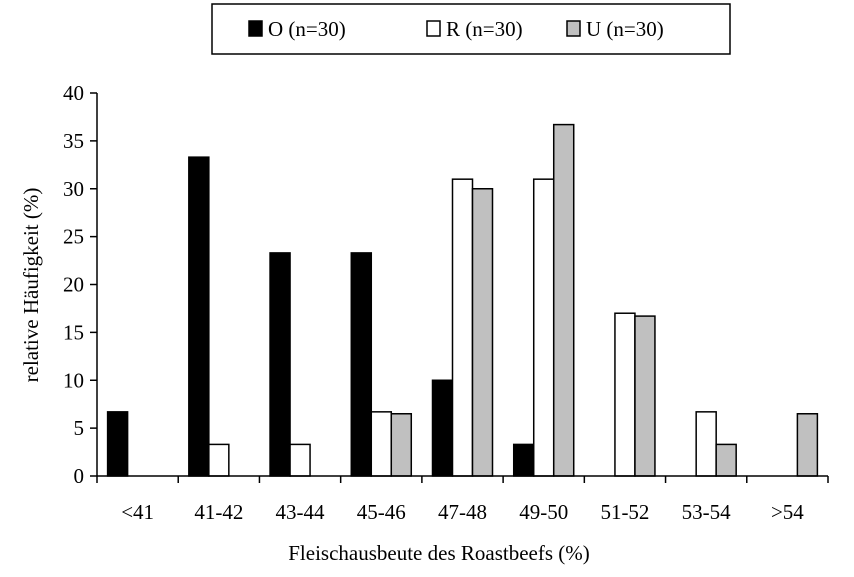 Image resolution: width=854 pixels, height=577 pixels. I want to click on y-tick-label: 40, so click(73, 93).